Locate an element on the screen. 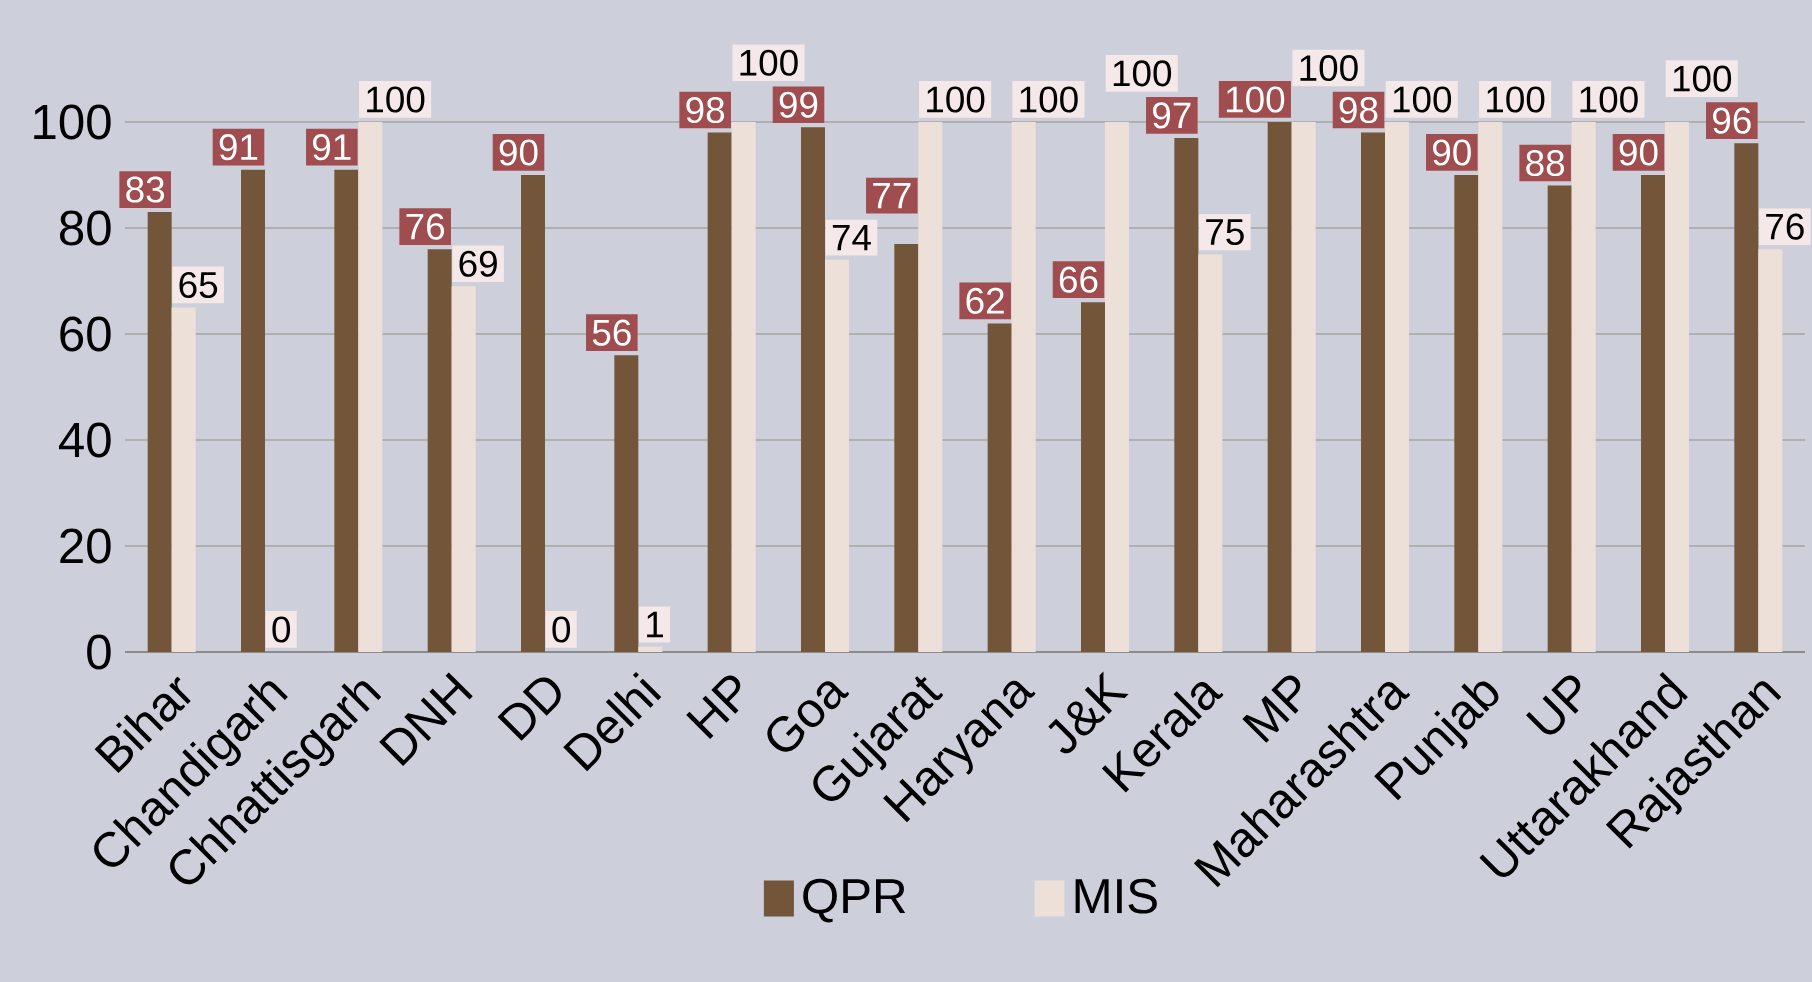 This screenshot has height=982, width=1812. data-label: 77 is located at coordinates (892, 195).